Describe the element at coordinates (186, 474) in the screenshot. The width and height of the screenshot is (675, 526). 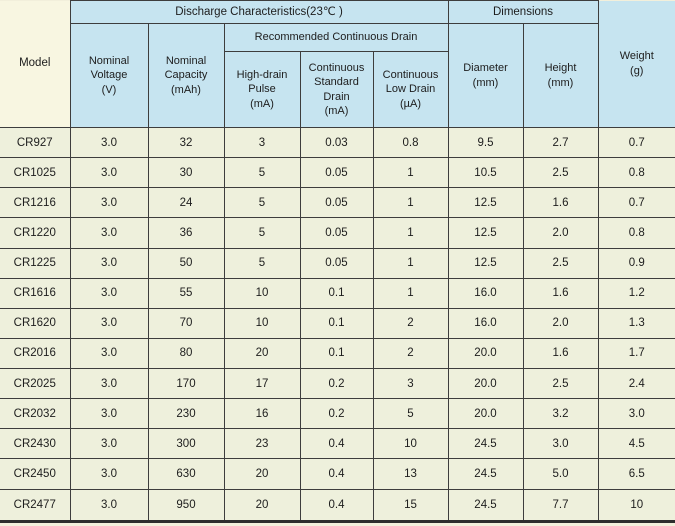
I see `value-cell: 630` at that location.